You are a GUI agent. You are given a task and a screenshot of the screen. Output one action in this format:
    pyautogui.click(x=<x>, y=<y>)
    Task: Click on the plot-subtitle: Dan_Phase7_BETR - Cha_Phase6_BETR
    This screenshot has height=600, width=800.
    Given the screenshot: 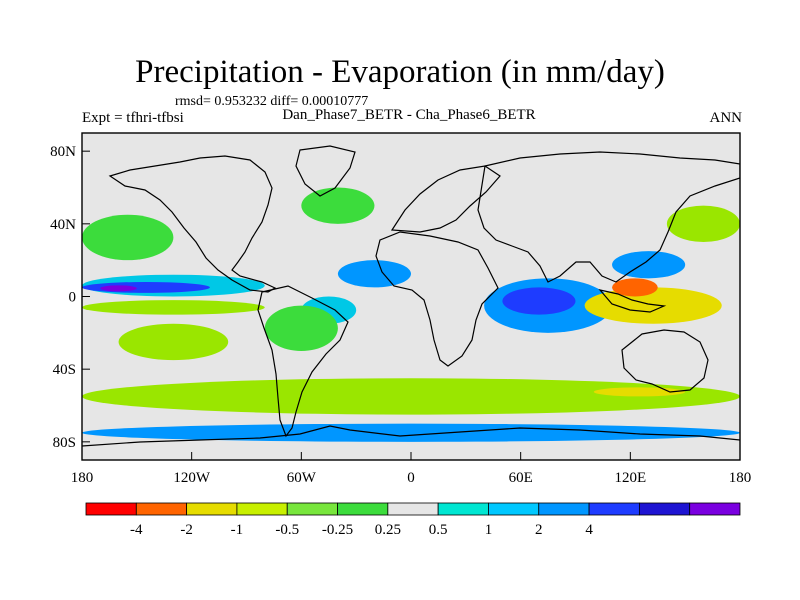 What is the action you would take?
    pyautogui.click(x=409, y=115)
    